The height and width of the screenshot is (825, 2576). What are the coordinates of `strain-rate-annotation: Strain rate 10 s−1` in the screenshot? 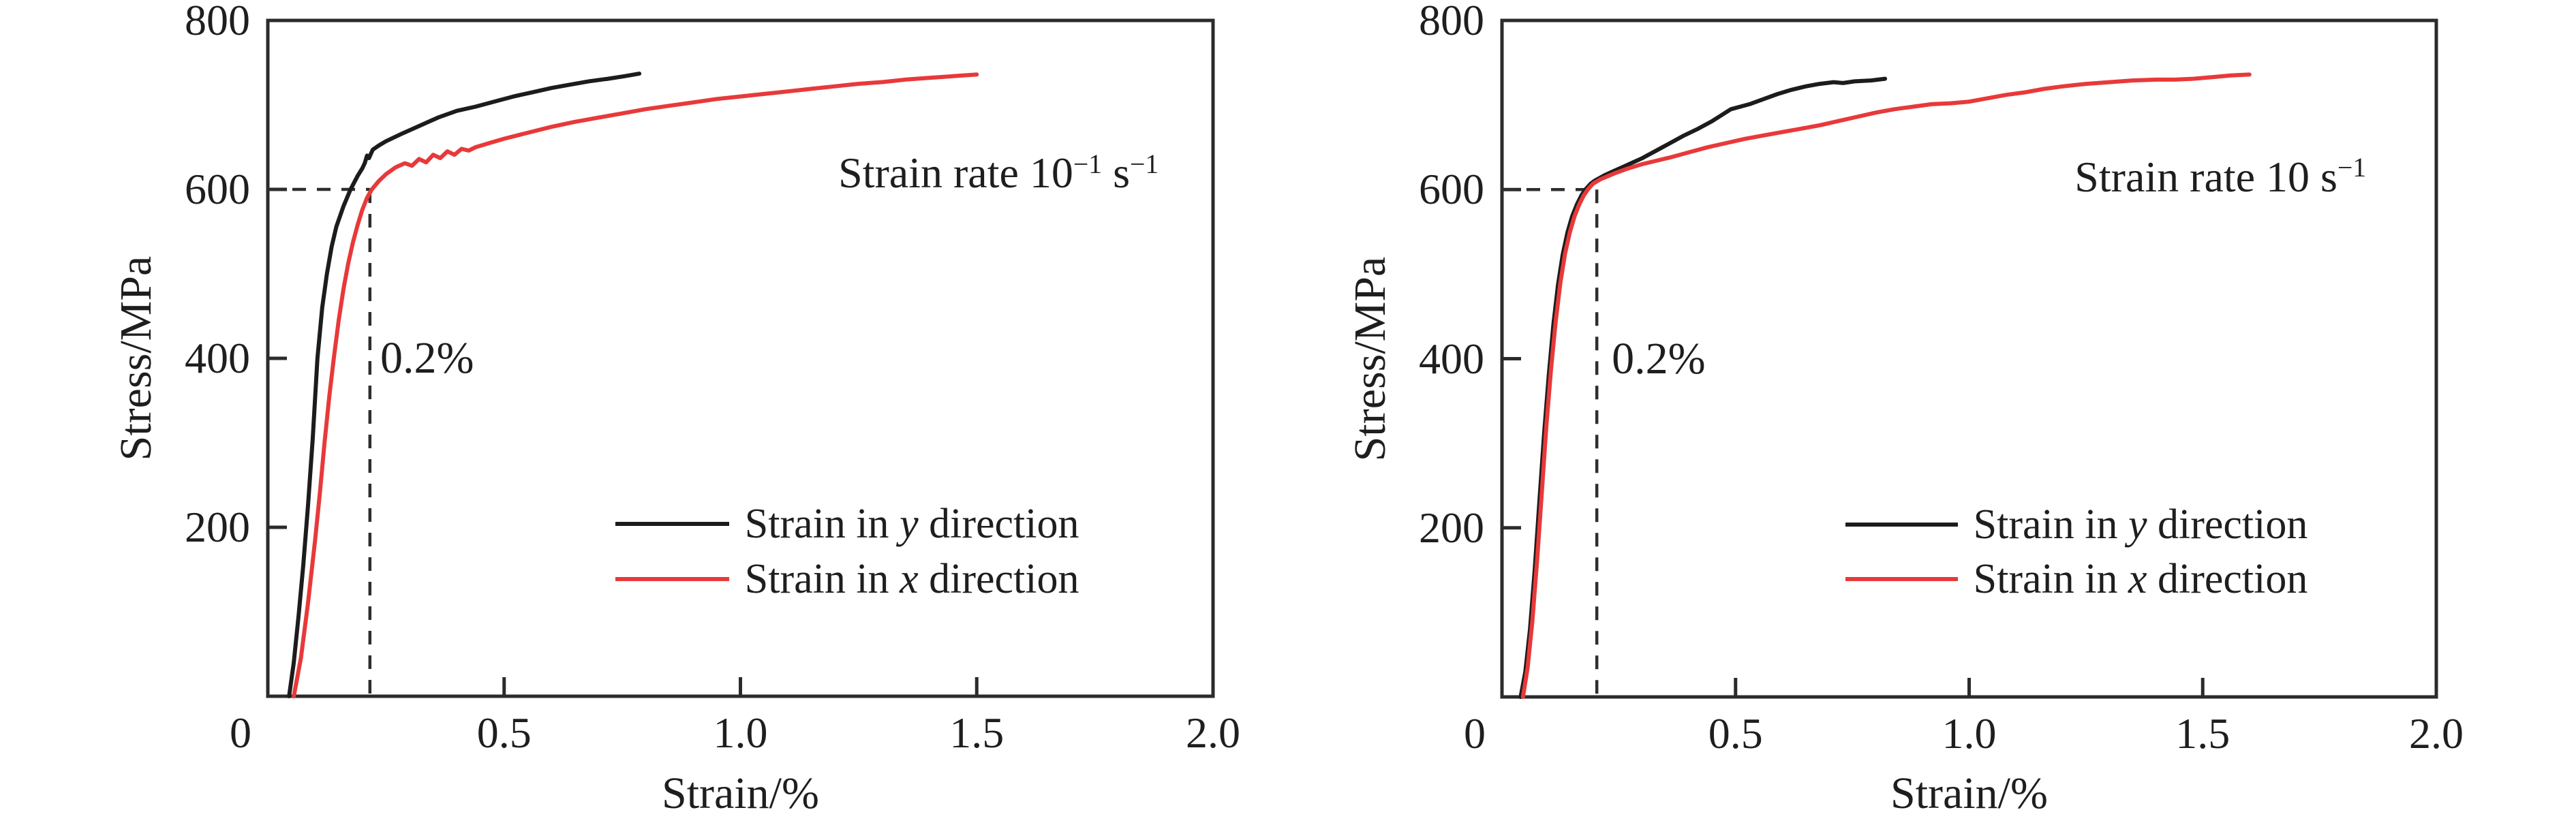 It's located at (2220, 176).